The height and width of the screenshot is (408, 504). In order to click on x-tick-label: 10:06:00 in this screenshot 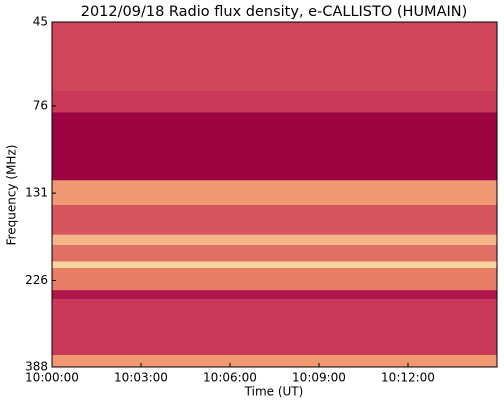, I will do `click(230, 378)`.